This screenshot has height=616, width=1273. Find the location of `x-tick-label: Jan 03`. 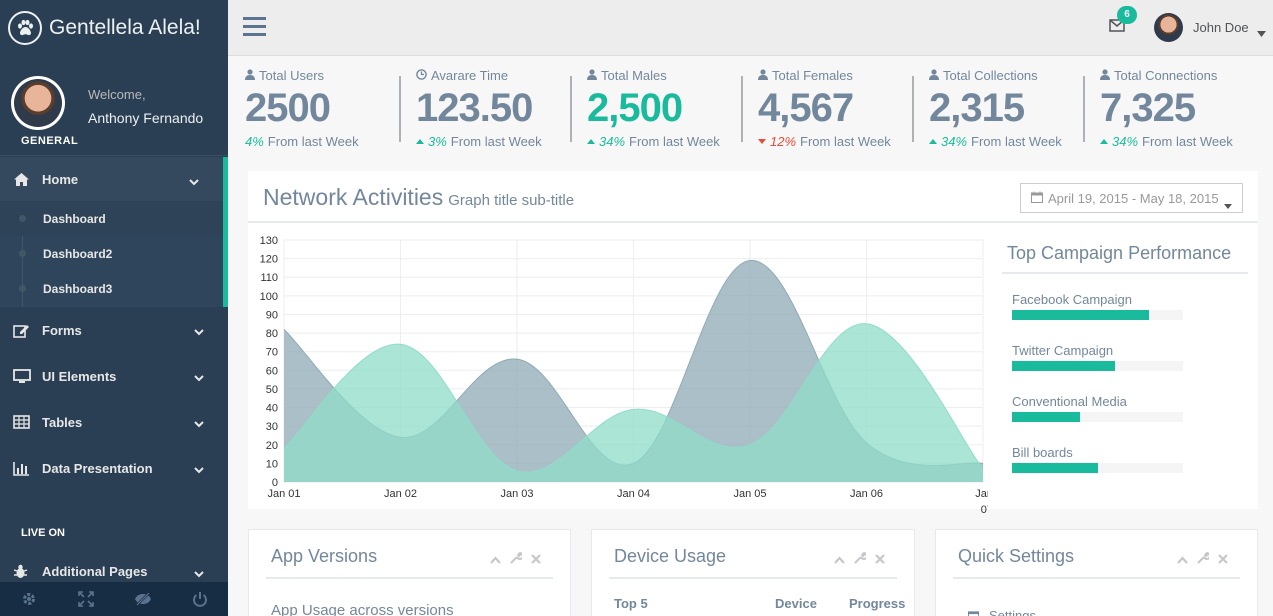

x-tick-label: Jan 03 is located at coordinates (516, 494).